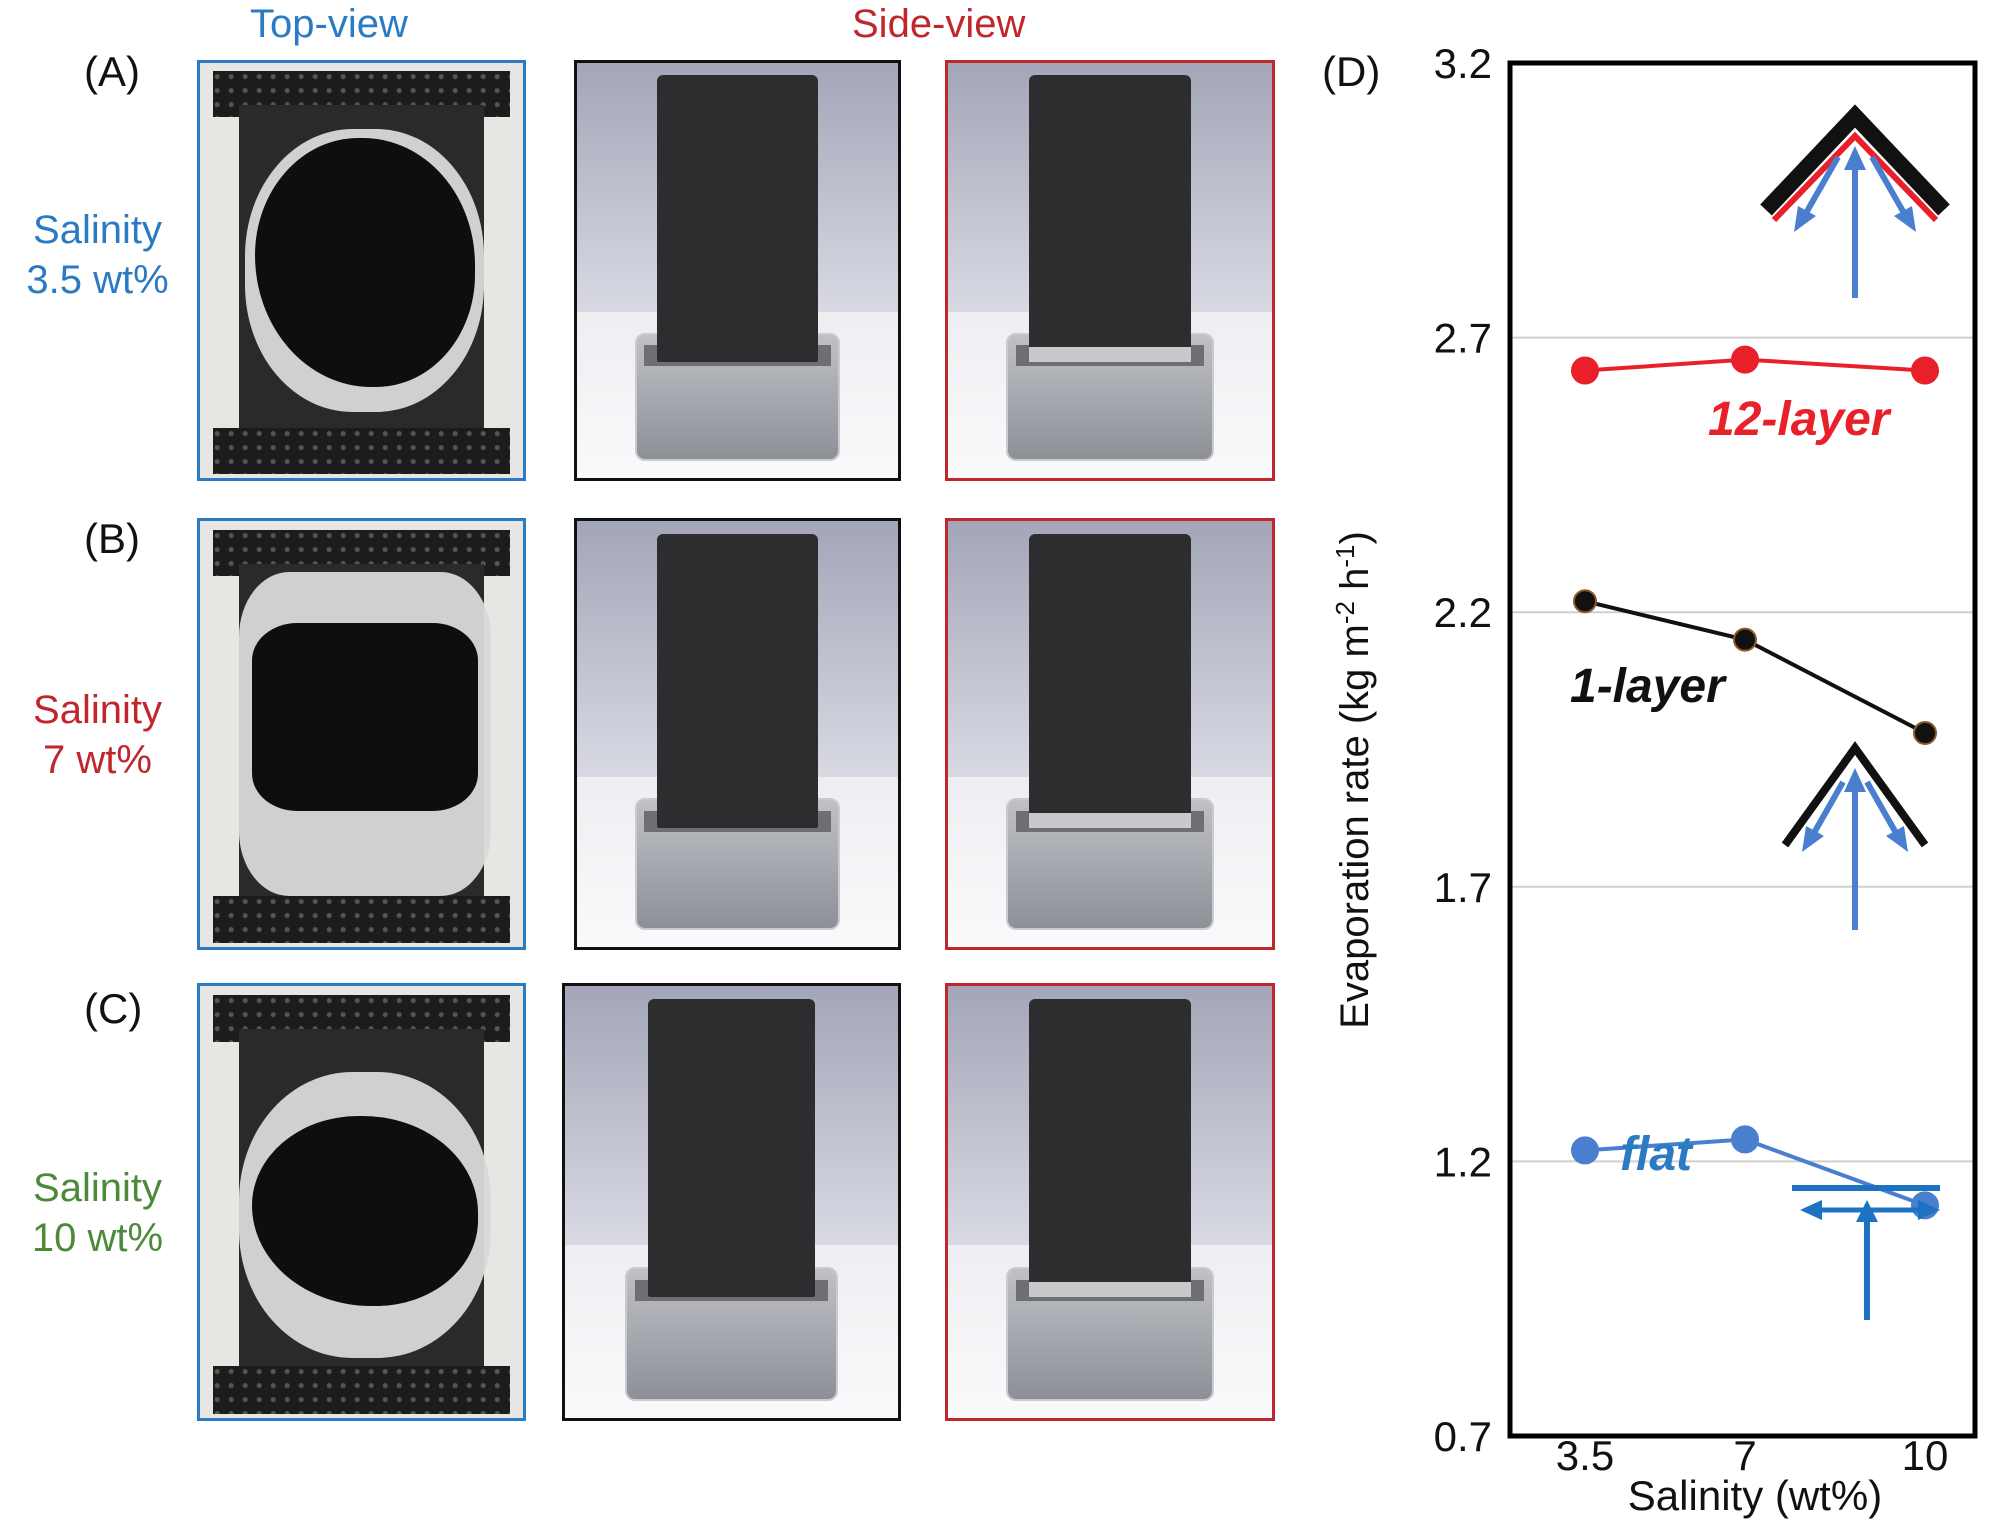 The image size is (2000, 1523). I want to click on x-tick-label: 10, so click(1925, 1455).